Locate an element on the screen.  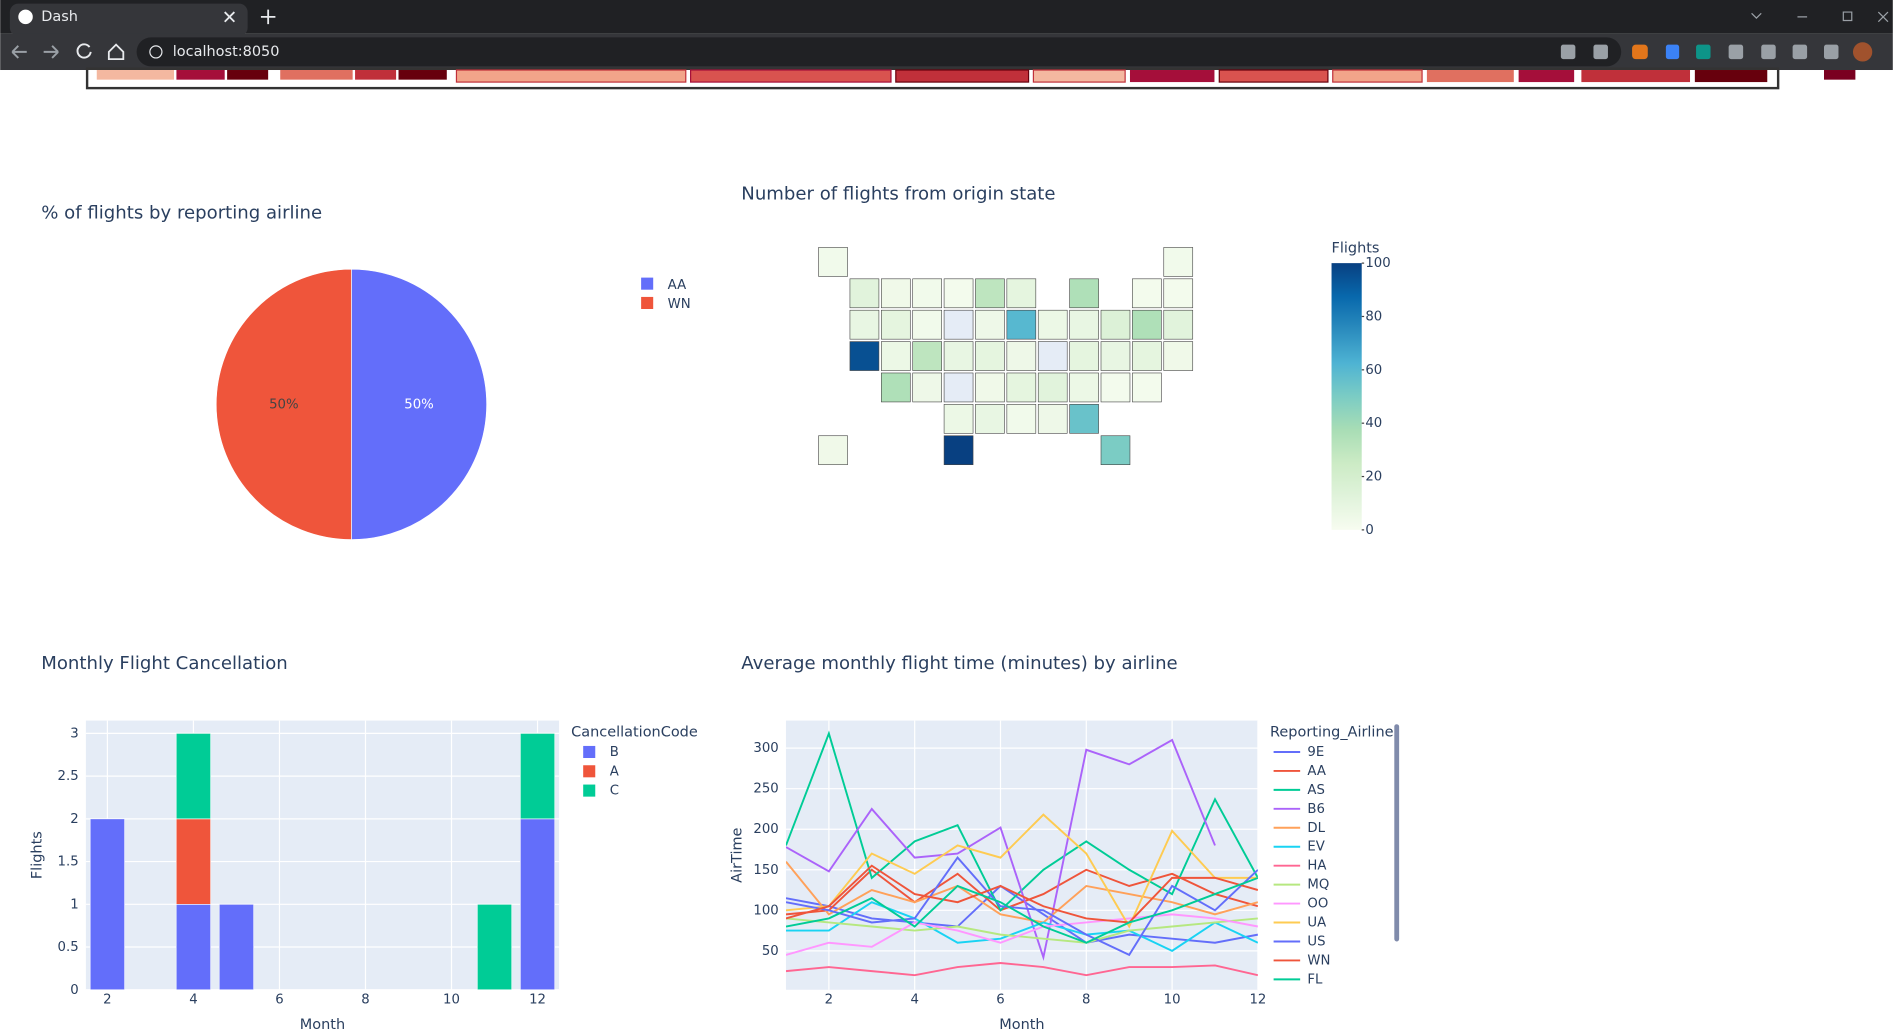
colorbar-title: Flights is located at coordinates (1356, 249).